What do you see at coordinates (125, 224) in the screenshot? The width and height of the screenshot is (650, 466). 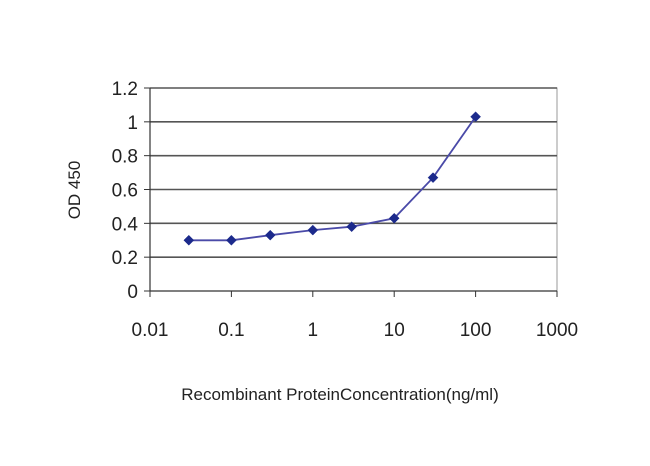 I see `y-tick-label: 0.4` at bounding box center [125, 224].